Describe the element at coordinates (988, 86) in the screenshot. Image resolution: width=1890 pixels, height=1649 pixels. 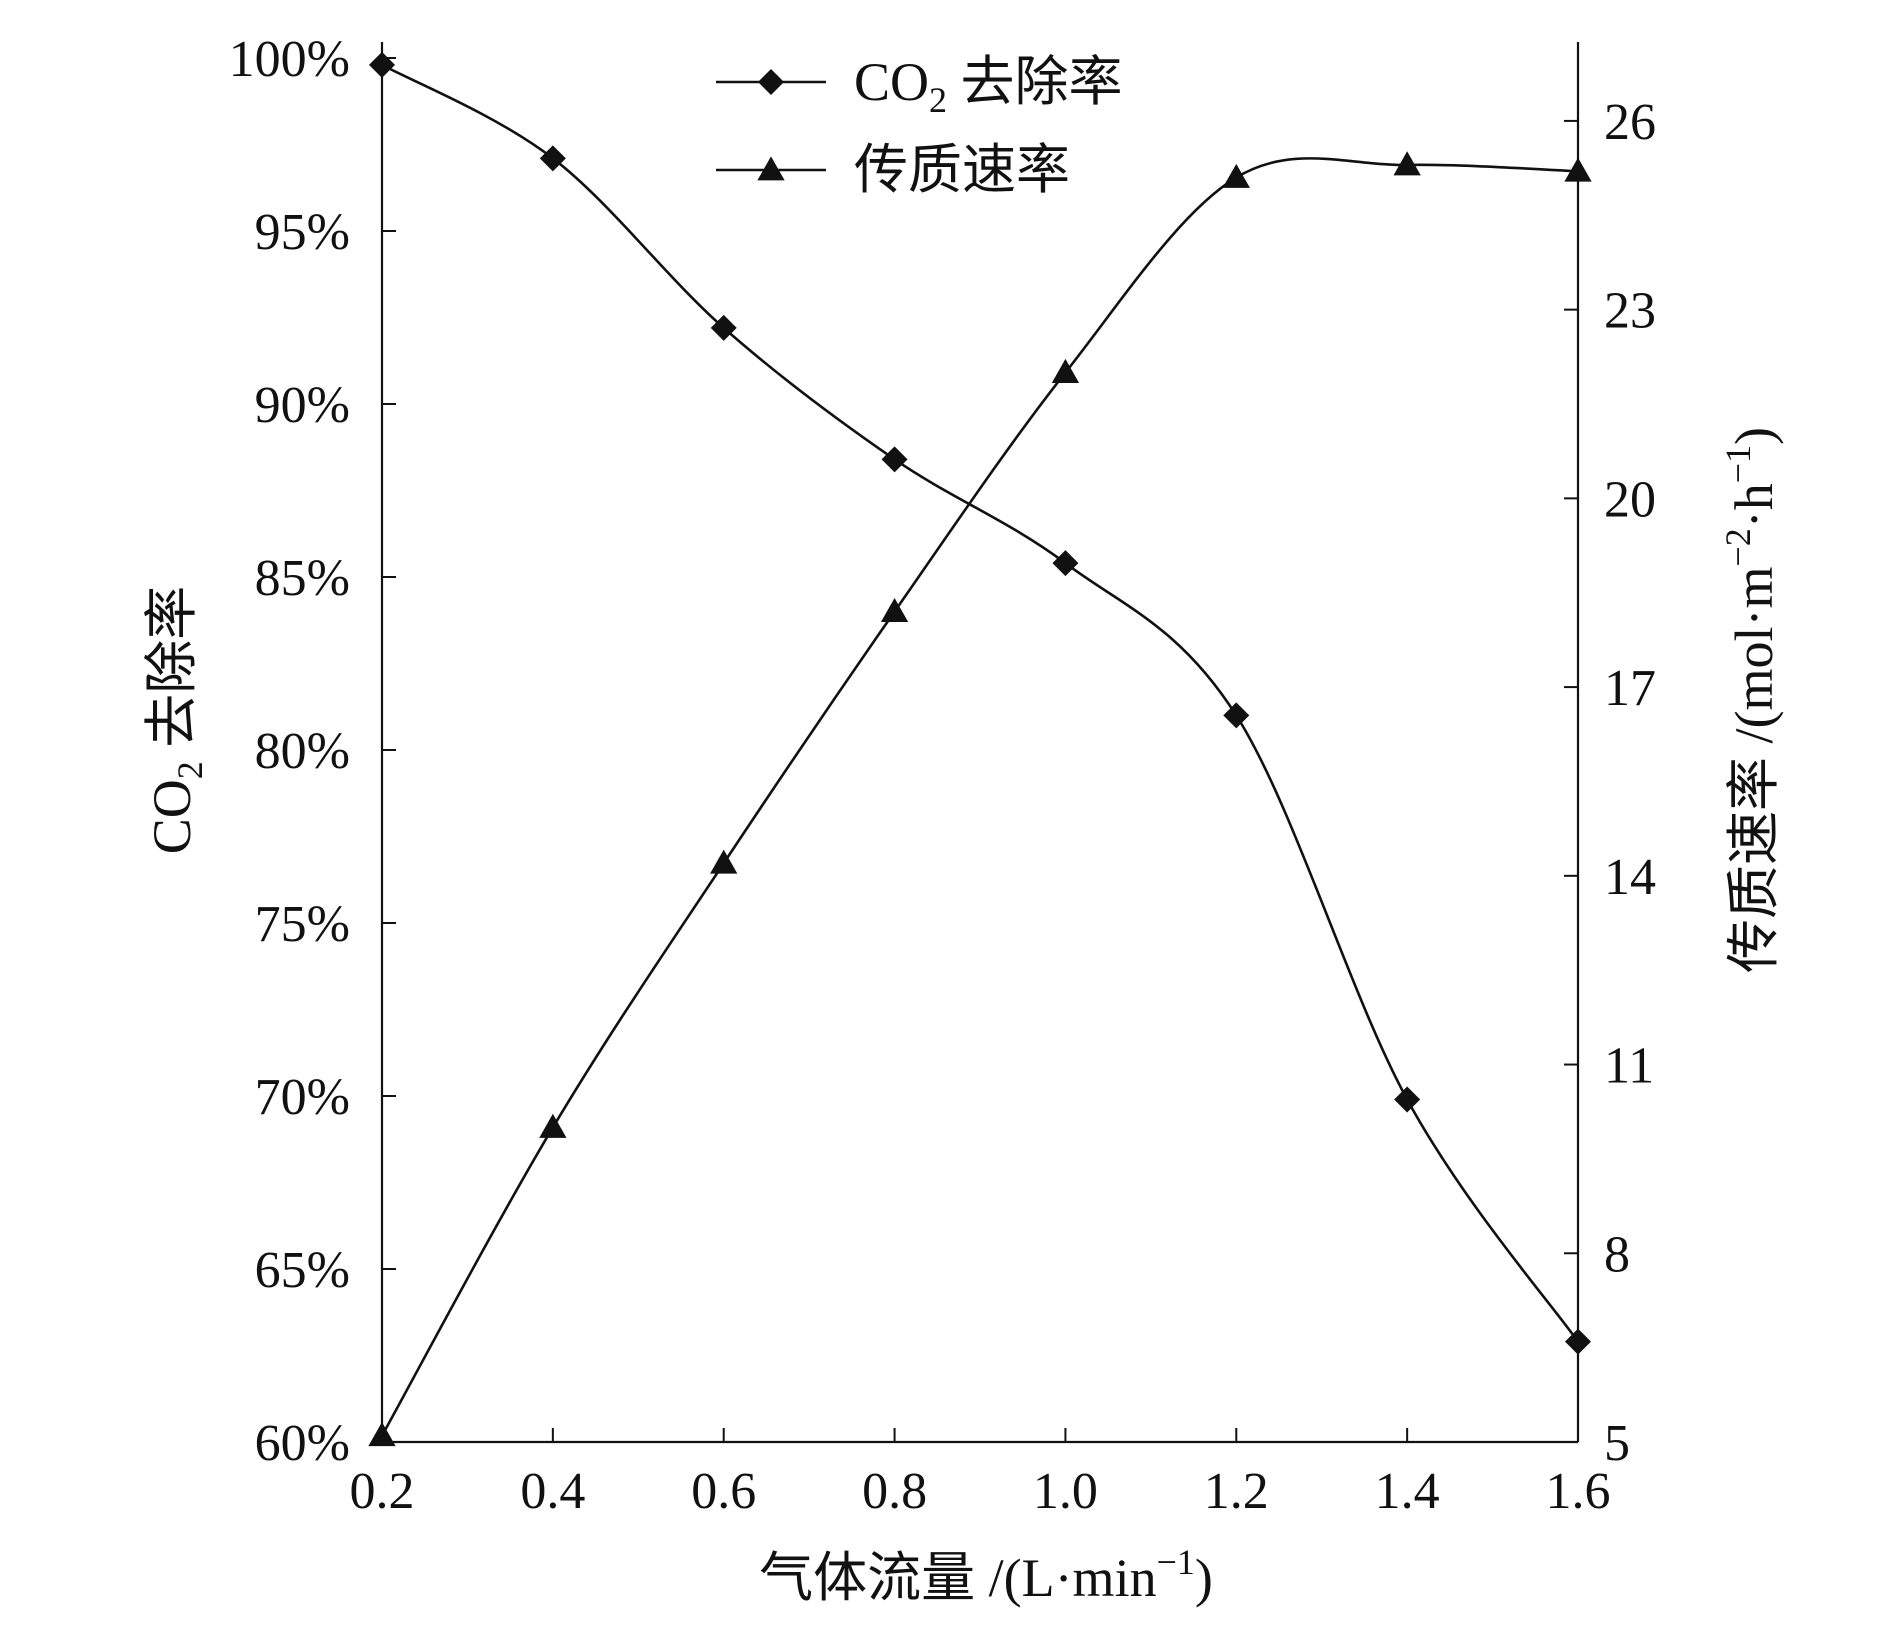
I see `legend-label: CO2 去除率` at that location.